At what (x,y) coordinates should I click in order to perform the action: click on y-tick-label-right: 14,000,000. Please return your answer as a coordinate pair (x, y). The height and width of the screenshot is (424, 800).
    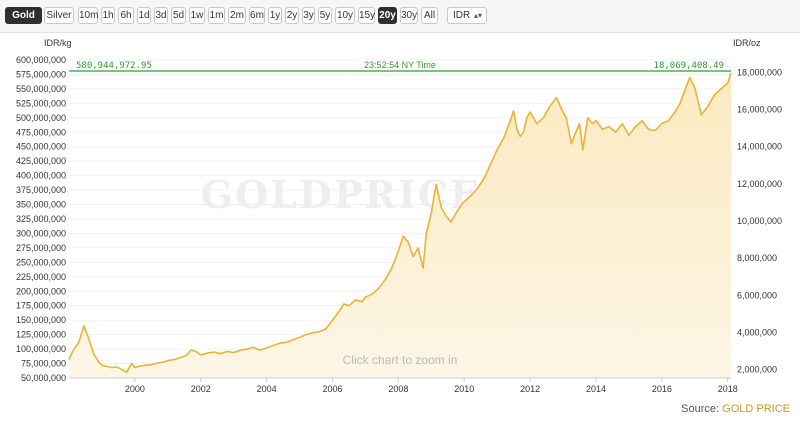
    Looking at the image, I should click on (759, 147).